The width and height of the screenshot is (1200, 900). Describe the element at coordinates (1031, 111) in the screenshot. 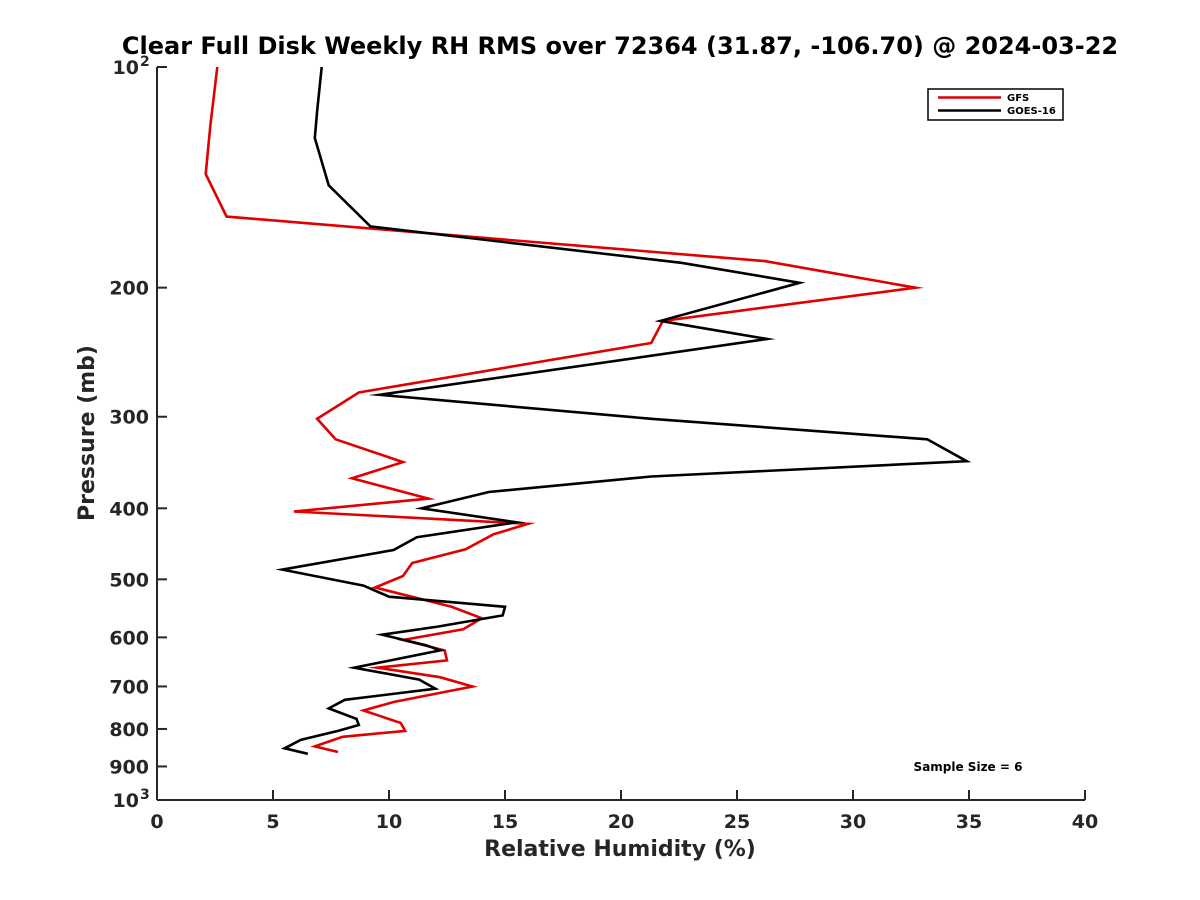

I see `legend-label-goes16: GOES-16` at that location.